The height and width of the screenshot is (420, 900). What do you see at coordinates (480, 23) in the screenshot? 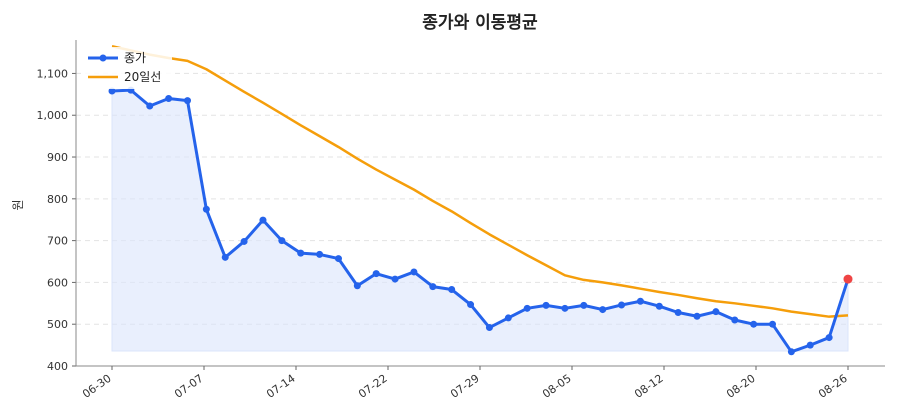
I see `chart-title: 종가와 이동평균` at bounding box center [480, 23].